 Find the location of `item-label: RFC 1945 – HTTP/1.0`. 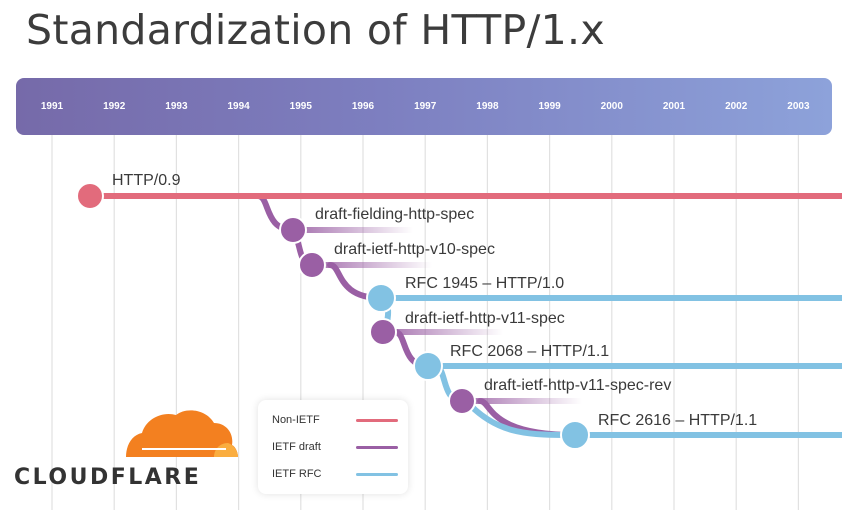

item-label: RFC 1945 – HTTP/1.0 is located at coordinates (485, 283).